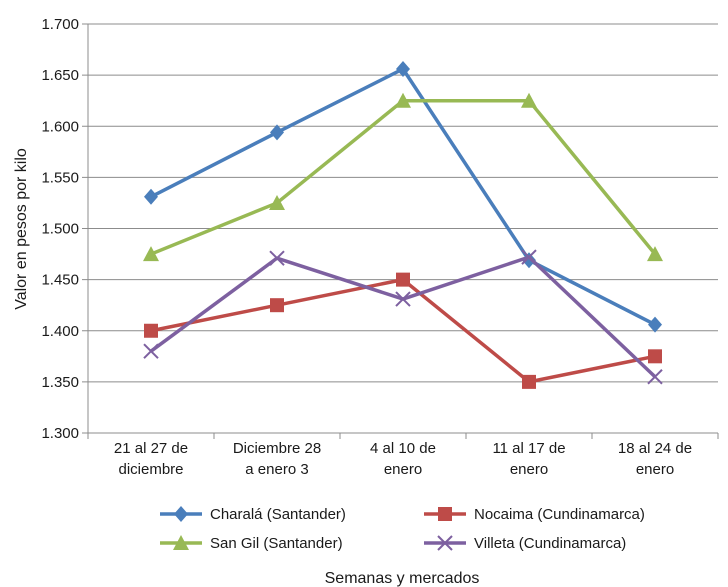 The image size is (728, 587). Describe the element at coordinates (60, 280) in the screenshot. I see `y-tick-label: 1.450` at that location.